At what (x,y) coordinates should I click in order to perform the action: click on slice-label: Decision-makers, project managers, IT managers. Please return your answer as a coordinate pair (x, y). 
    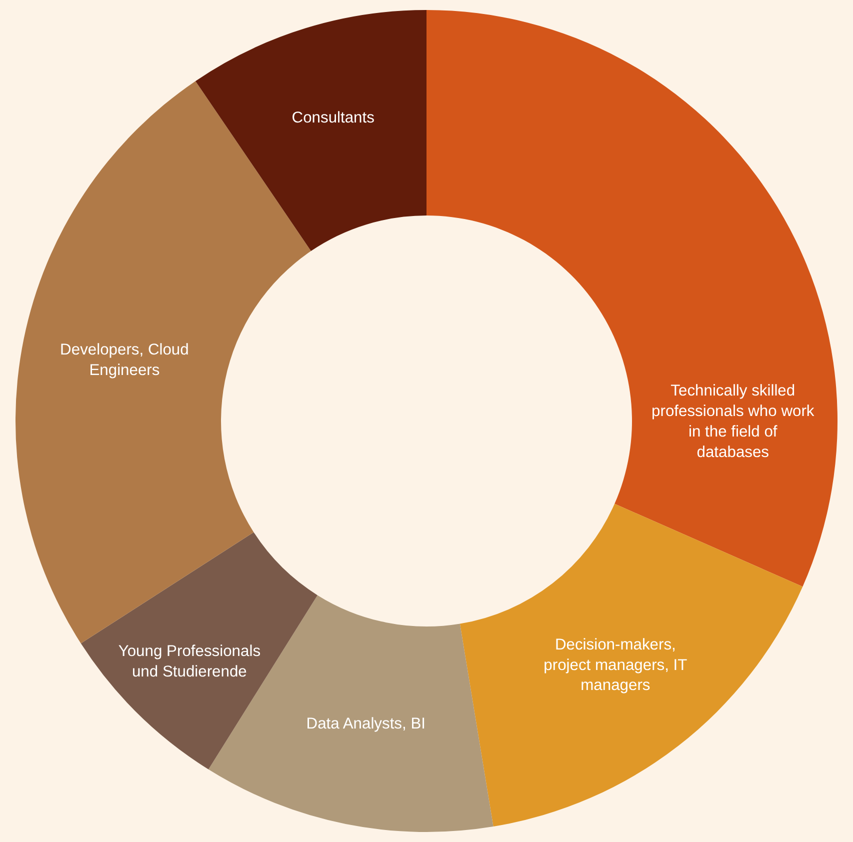
    Looking at the image, I should click on (616, 665).